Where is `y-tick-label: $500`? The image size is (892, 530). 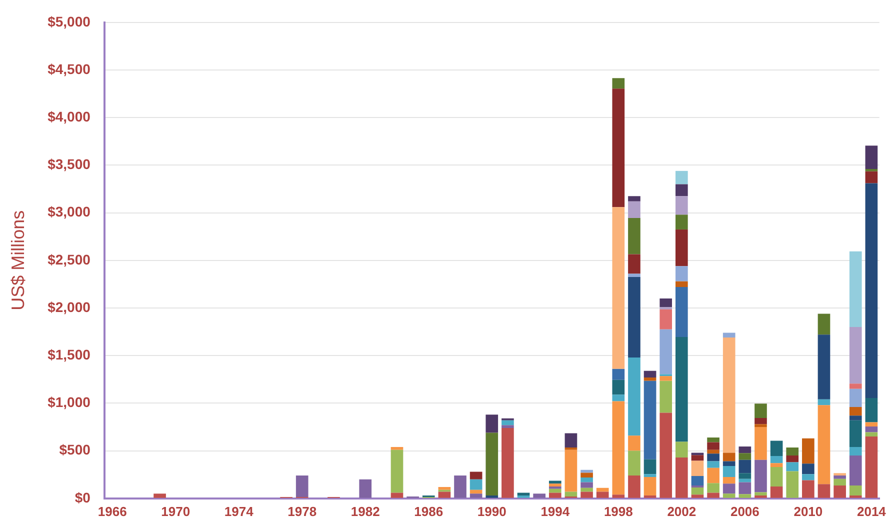 y-tick-label: $500 is located at coordinates (75, 450).